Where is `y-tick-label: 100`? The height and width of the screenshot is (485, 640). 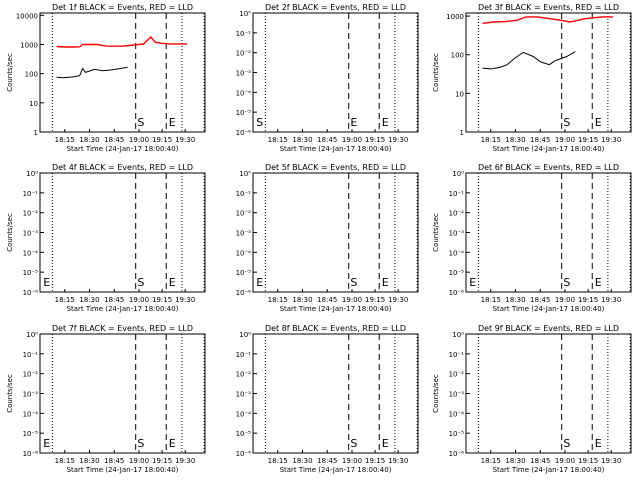 y-tick-label: 100 is located at coordinates (457, 56).